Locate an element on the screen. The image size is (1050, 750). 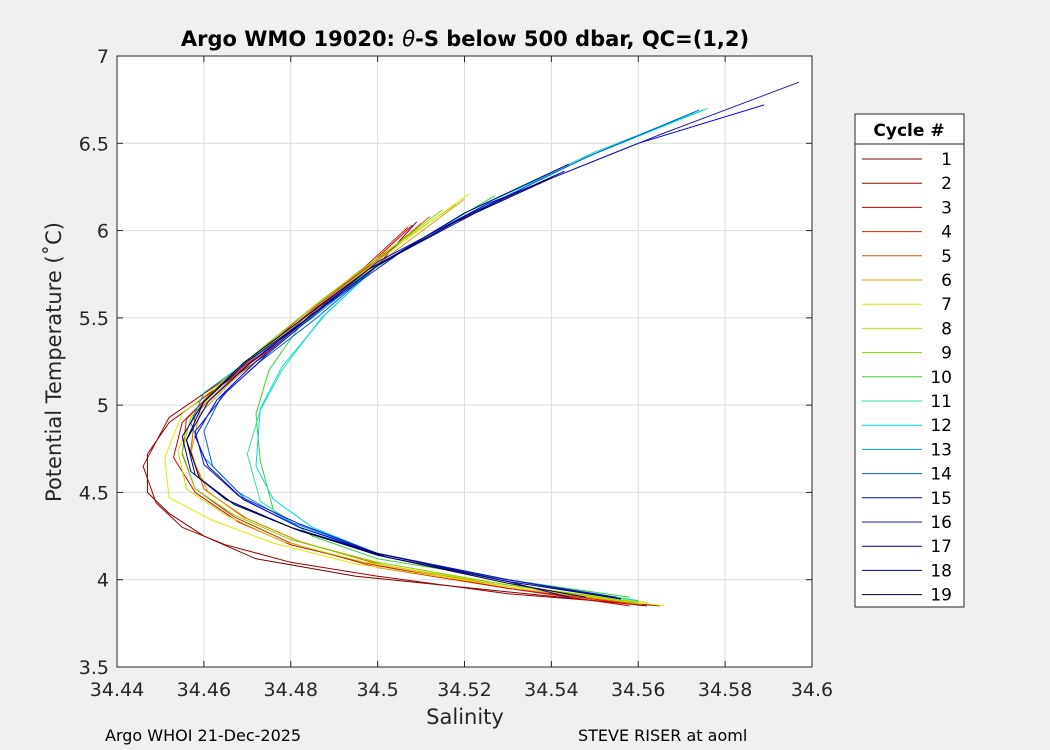
y-tick-label: 3.5 is located at coordinates (94, 668).